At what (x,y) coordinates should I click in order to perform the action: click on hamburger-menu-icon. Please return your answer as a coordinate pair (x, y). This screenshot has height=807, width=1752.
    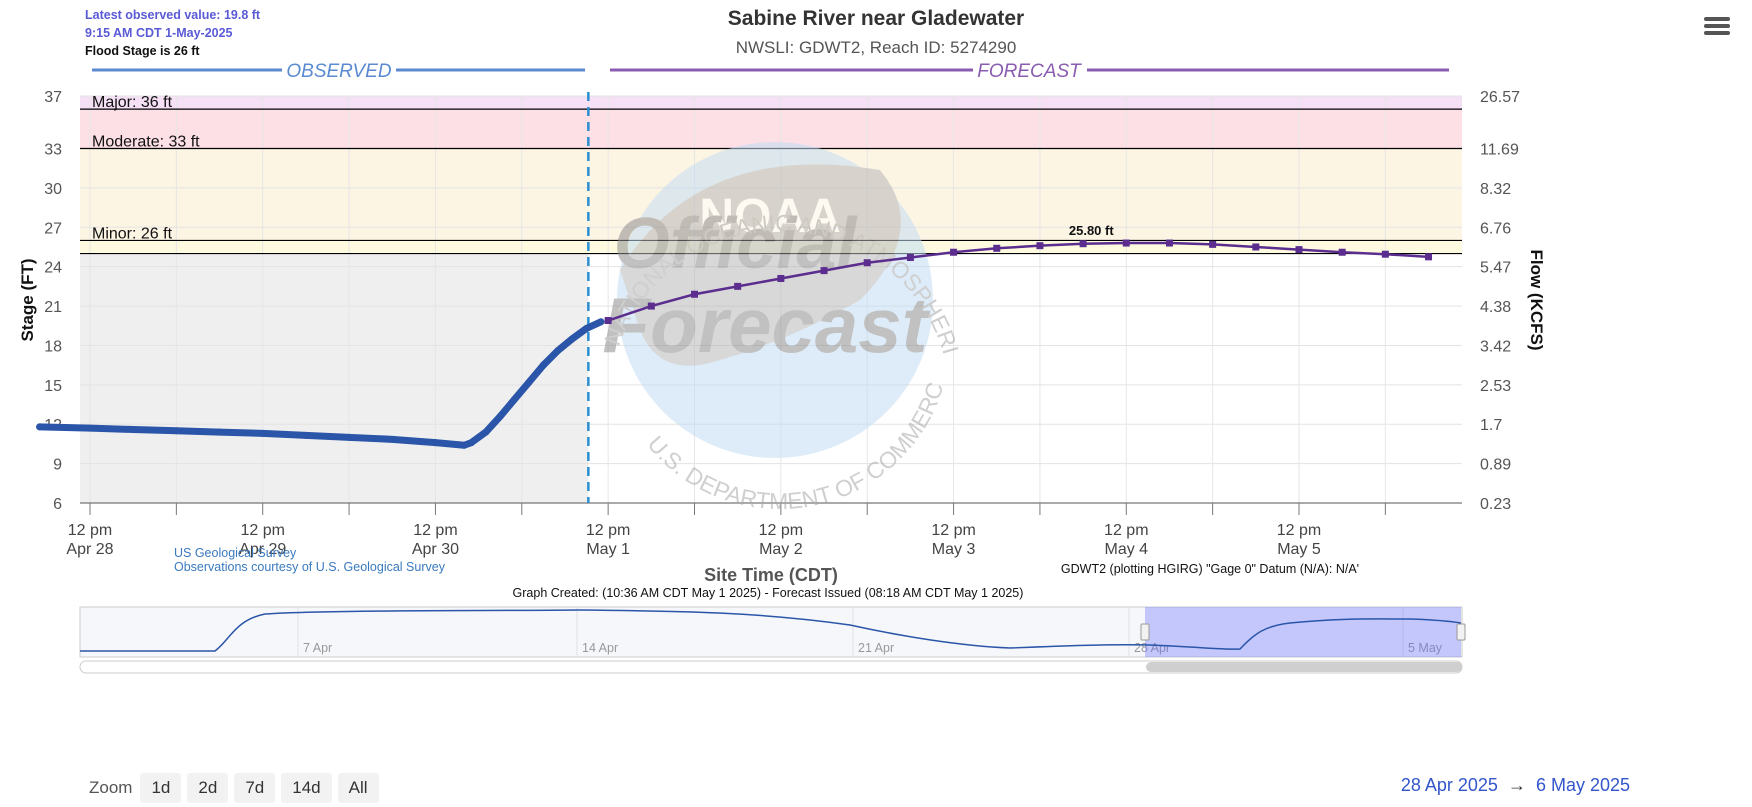
    Looking at the image, I should click on (1717, 29).